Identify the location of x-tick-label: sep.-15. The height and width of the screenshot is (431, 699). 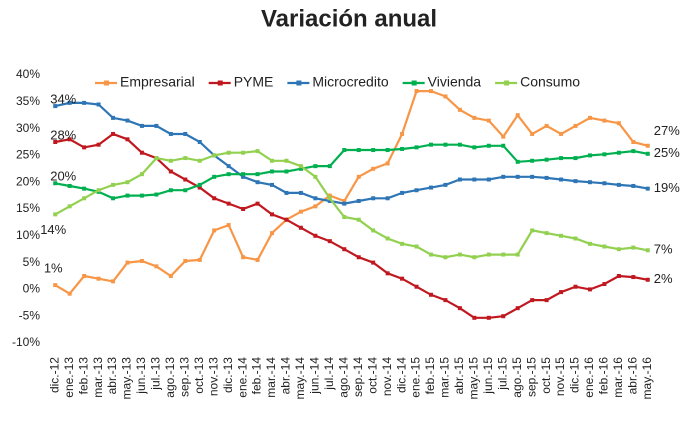
(531, 377).